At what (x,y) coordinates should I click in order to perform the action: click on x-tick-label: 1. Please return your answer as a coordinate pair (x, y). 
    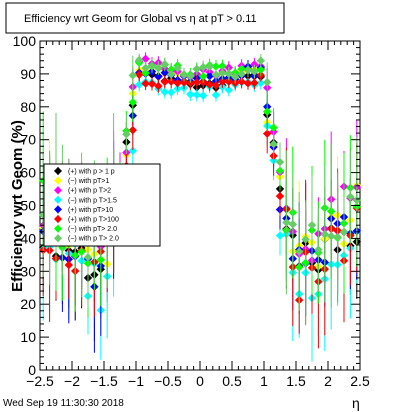
    Looking at the image, I should click on (264, 381).